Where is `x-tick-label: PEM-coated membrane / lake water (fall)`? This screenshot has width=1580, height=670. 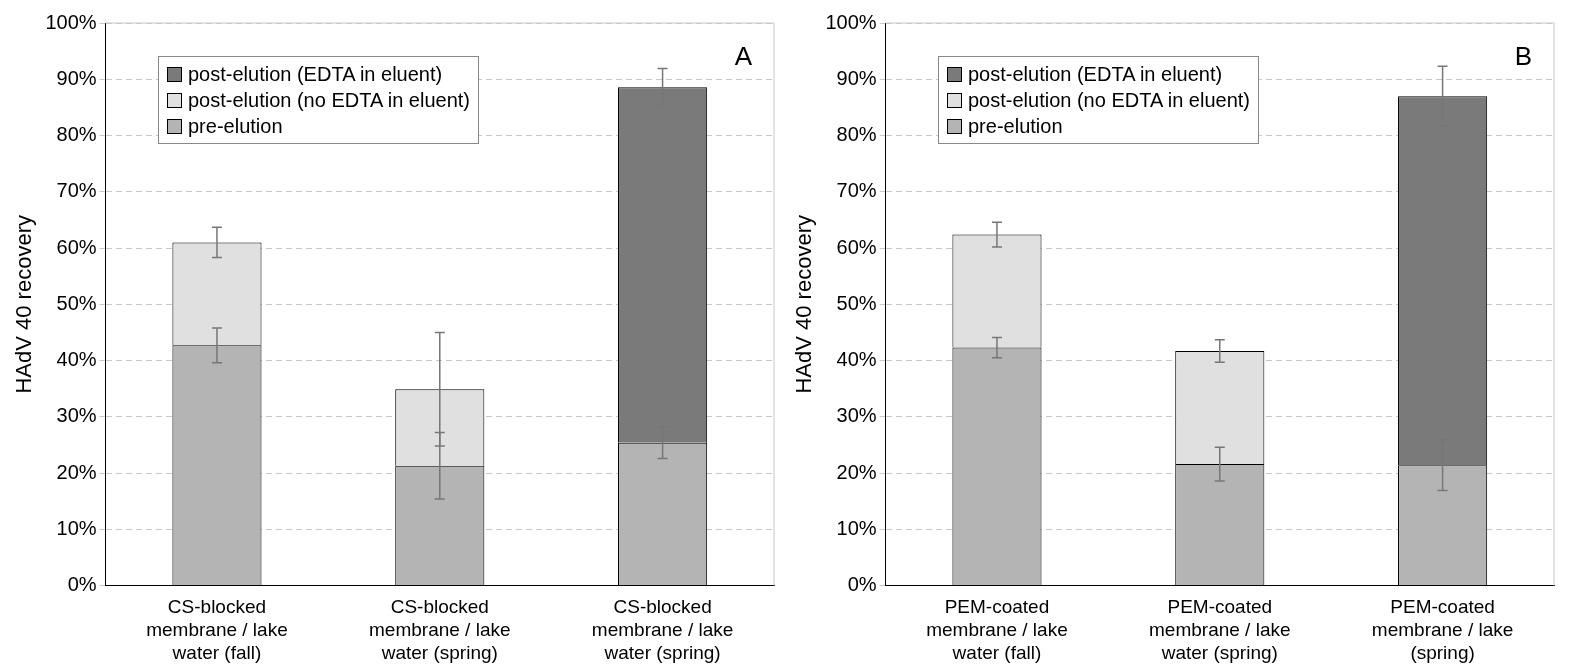
x-tick-label: PEM-coated membrane / lake water (fall) is located at coordinates (997, 629).